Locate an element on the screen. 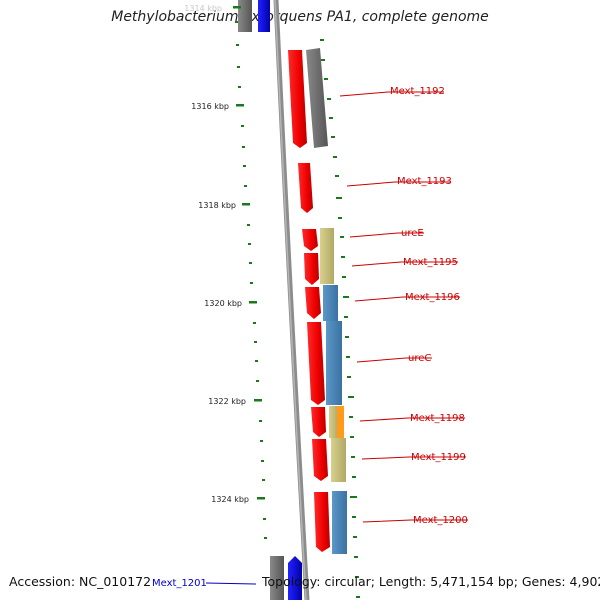 The height and width of the screenshot is (600, 600). left-track-dots is located at coordinates (251, 280).